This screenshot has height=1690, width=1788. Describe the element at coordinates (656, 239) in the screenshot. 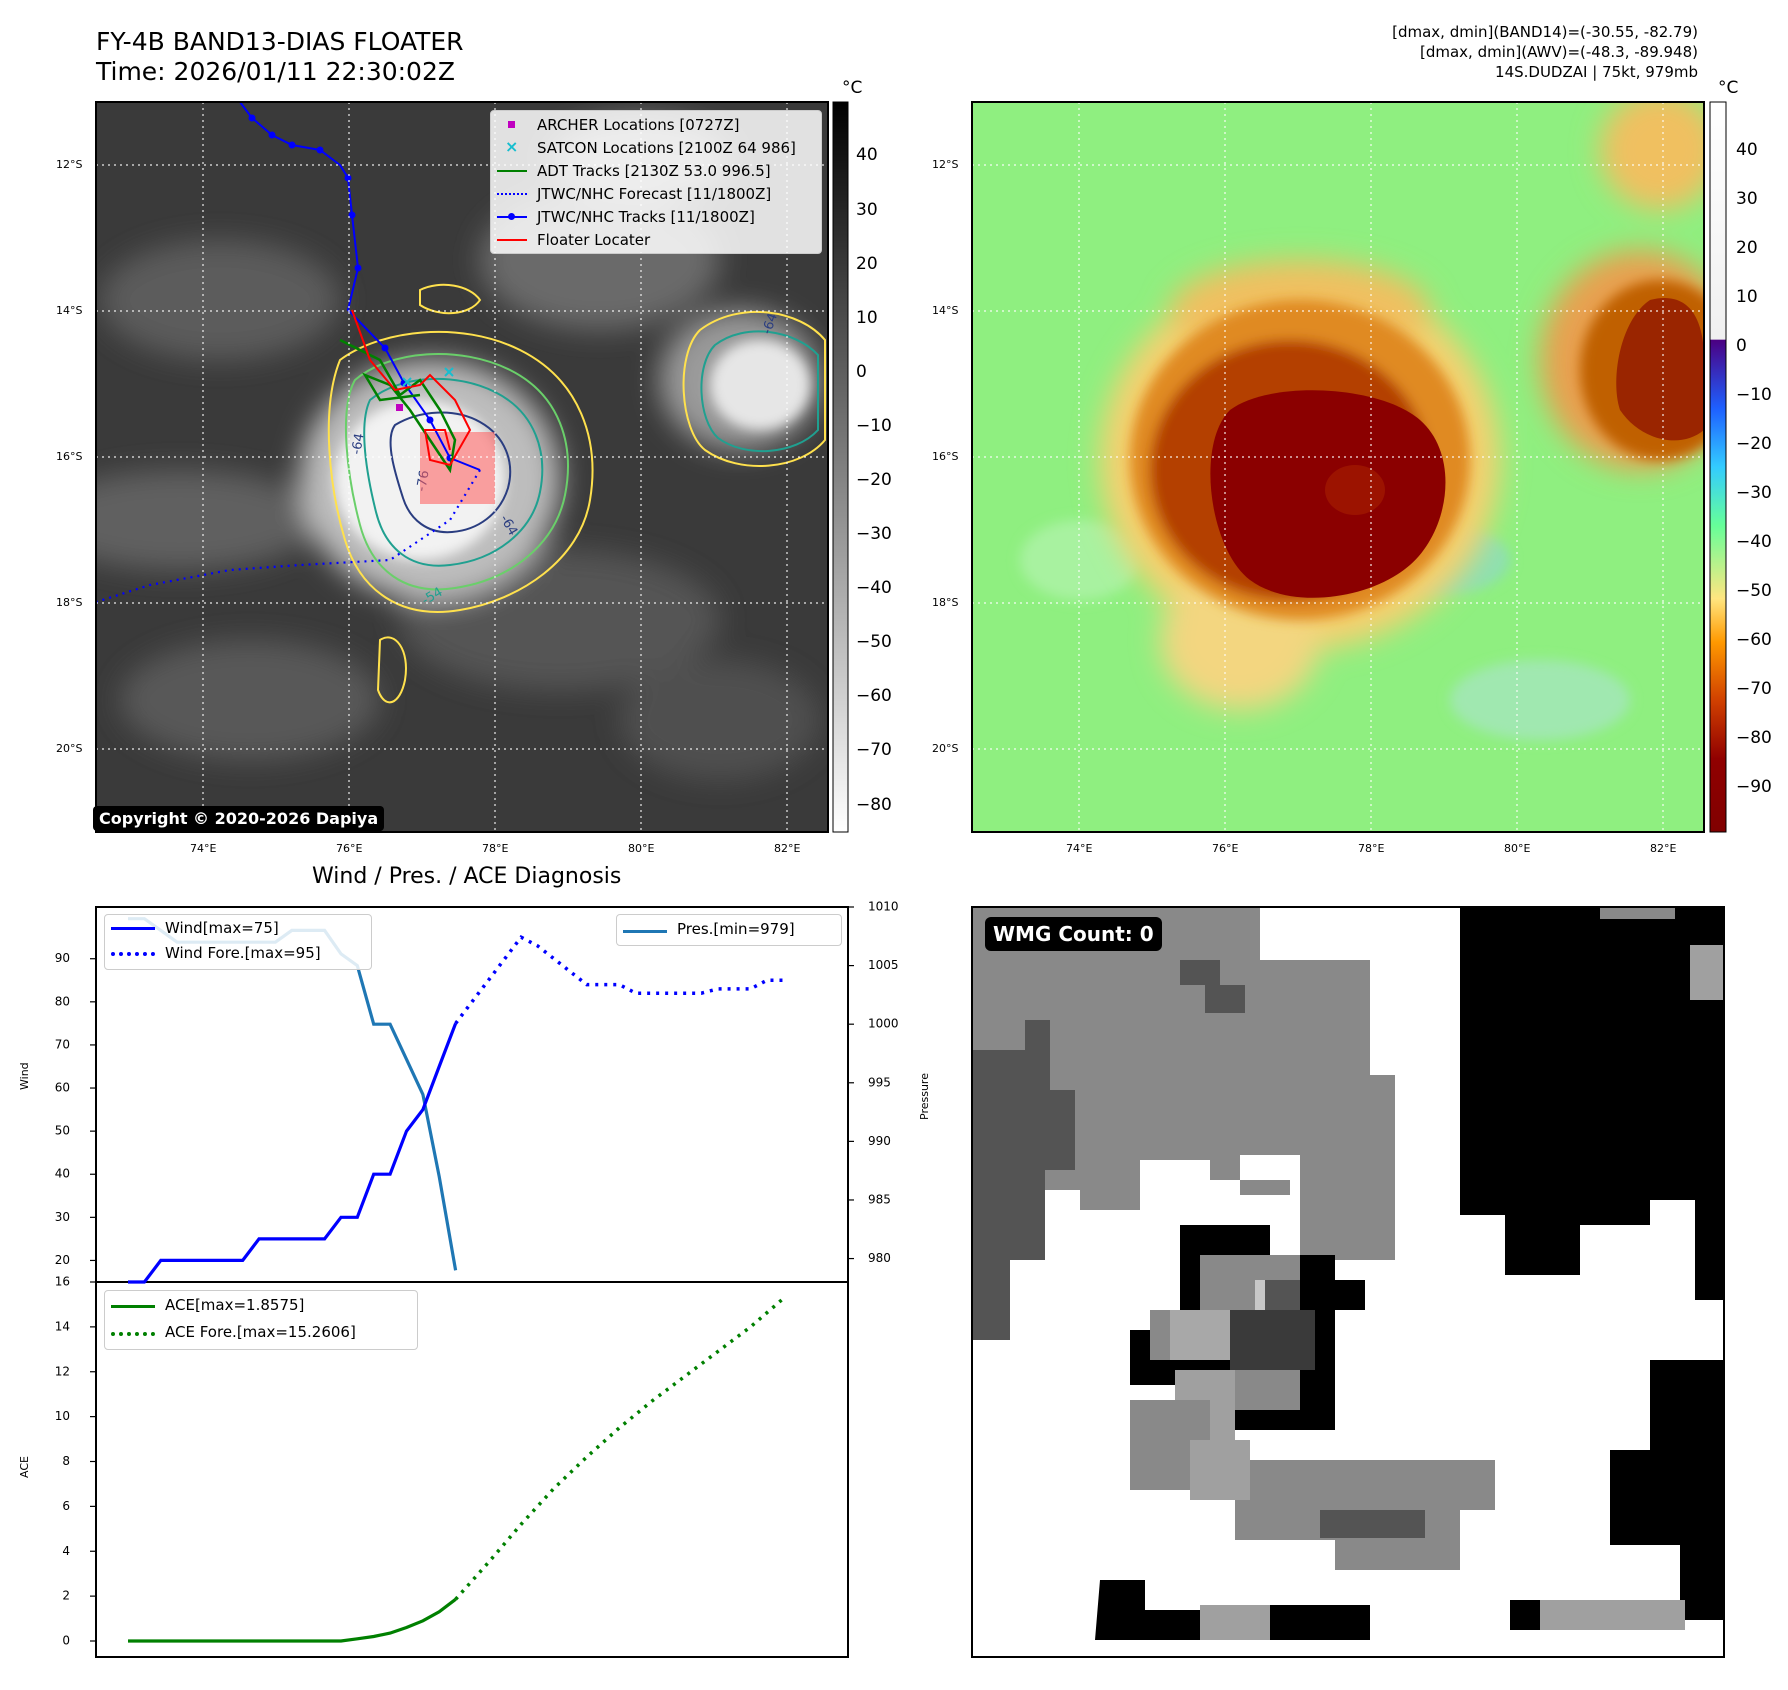

I see `legend-item-floater: Floater Locater` at that location.